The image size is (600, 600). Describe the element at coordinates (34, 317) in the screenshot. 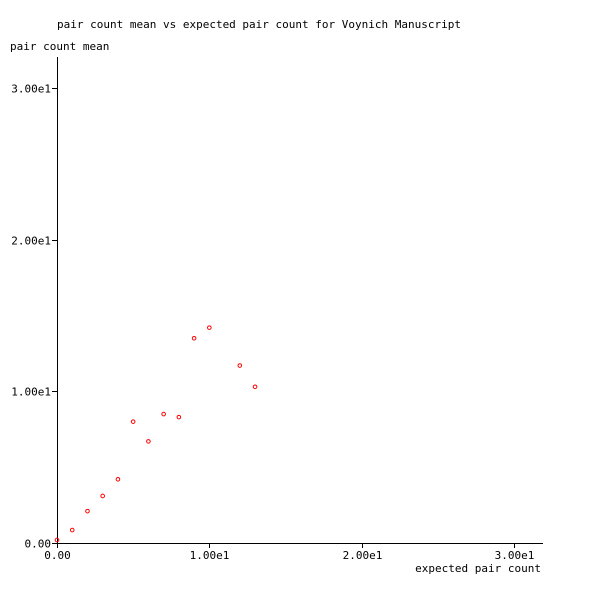

I see `y-axis-ticks: 0.00 1.00e1 2.00e1 3.00e1` at that location.